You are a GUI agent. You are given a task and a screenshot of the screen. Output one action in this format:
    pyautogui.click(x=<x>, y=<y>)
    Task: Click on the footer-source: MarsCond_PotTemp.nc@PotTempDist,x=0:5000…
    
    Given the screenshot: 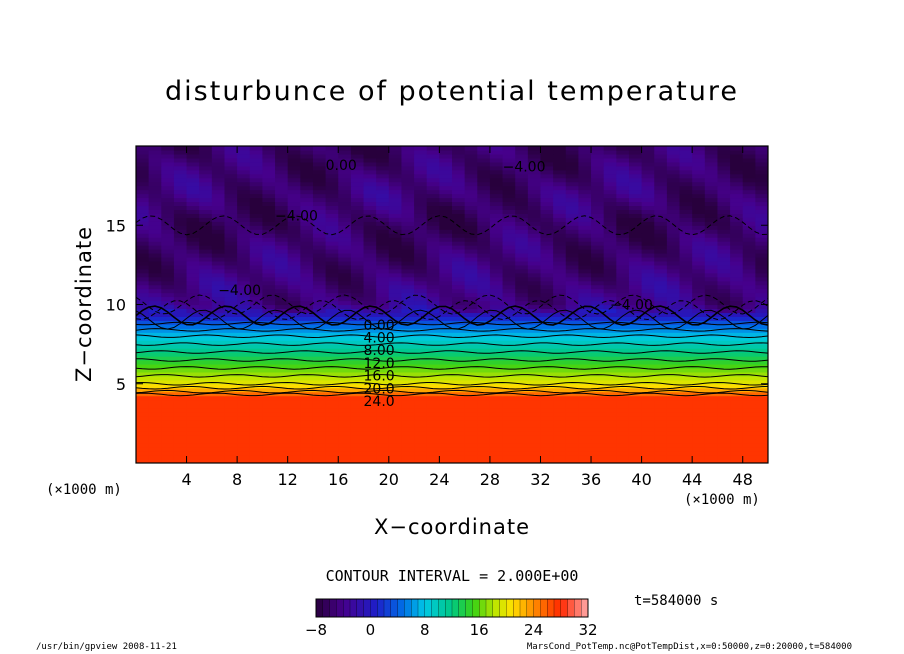 What is the action you would take?
    pyautogui.click(x=689, y=647)
    